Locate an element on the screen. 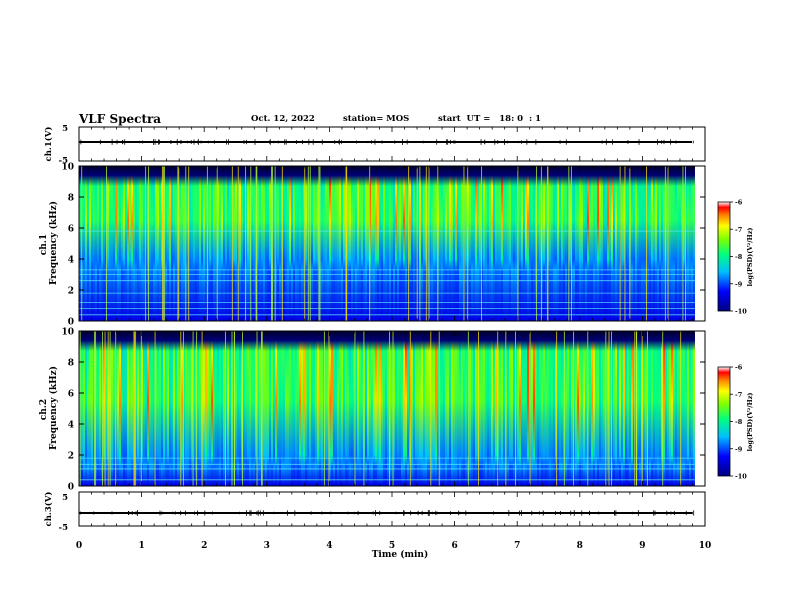  ch2-colorbar: -6 -7 -8 -9 -10 log(PSD)(V²/Hz) is located at coordinates (735, 422).